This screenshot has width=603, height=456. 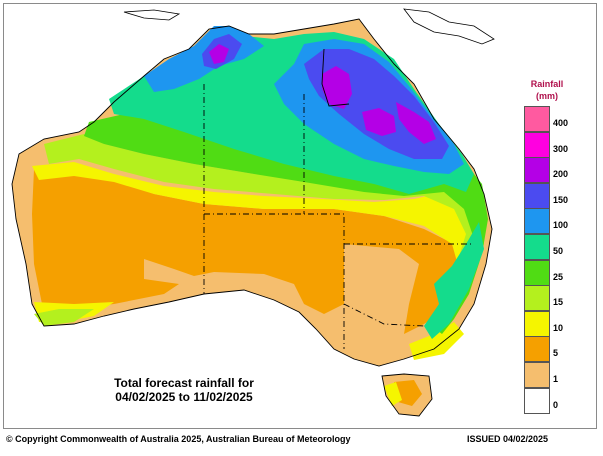 I want to click on zone-50mm-east, so click(x=454, y=280).